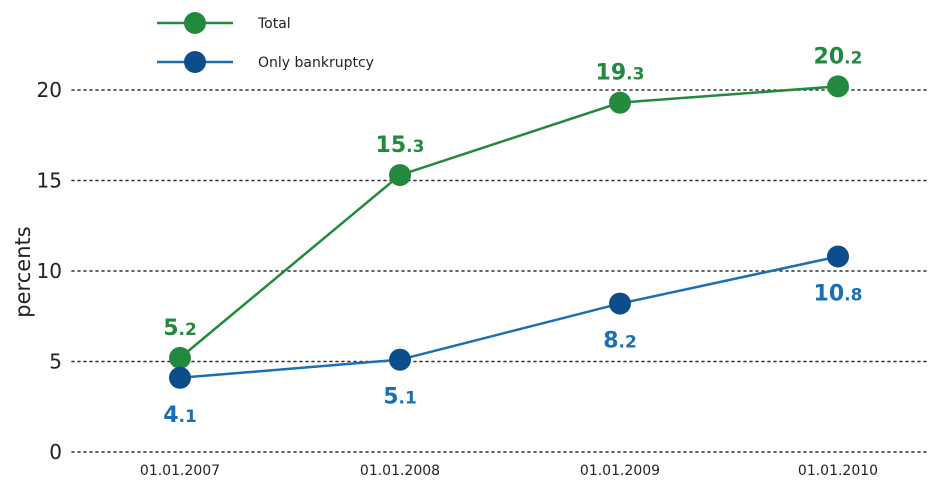 The image size is (933, 485). I want to click on y-axis-label: percents, so click(23, 271).